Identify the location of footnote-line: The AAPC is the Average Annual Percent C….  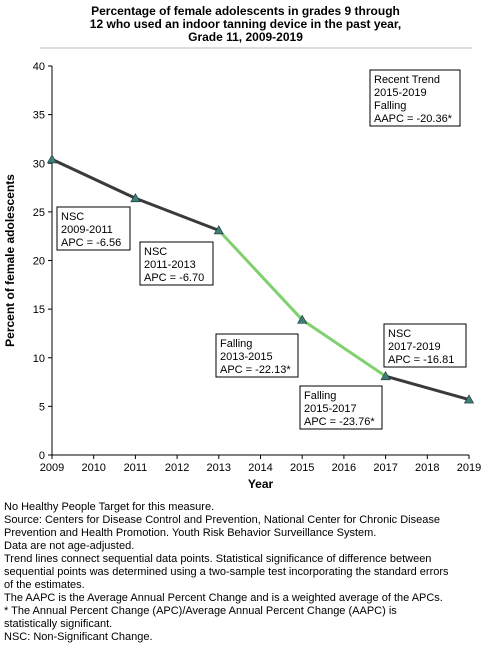
(223, 598).